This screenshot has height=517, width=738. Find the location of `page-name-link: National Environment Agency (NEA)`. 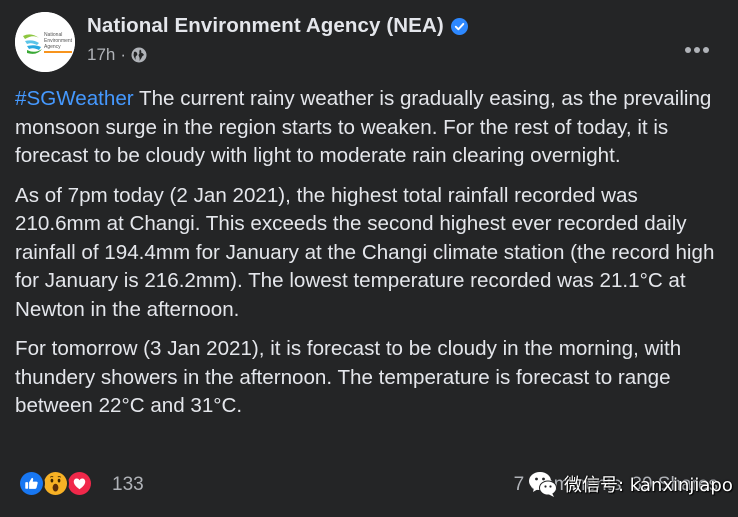

page-name-link: National Environment Agency (NEA) is located at coordinates (265, 25).